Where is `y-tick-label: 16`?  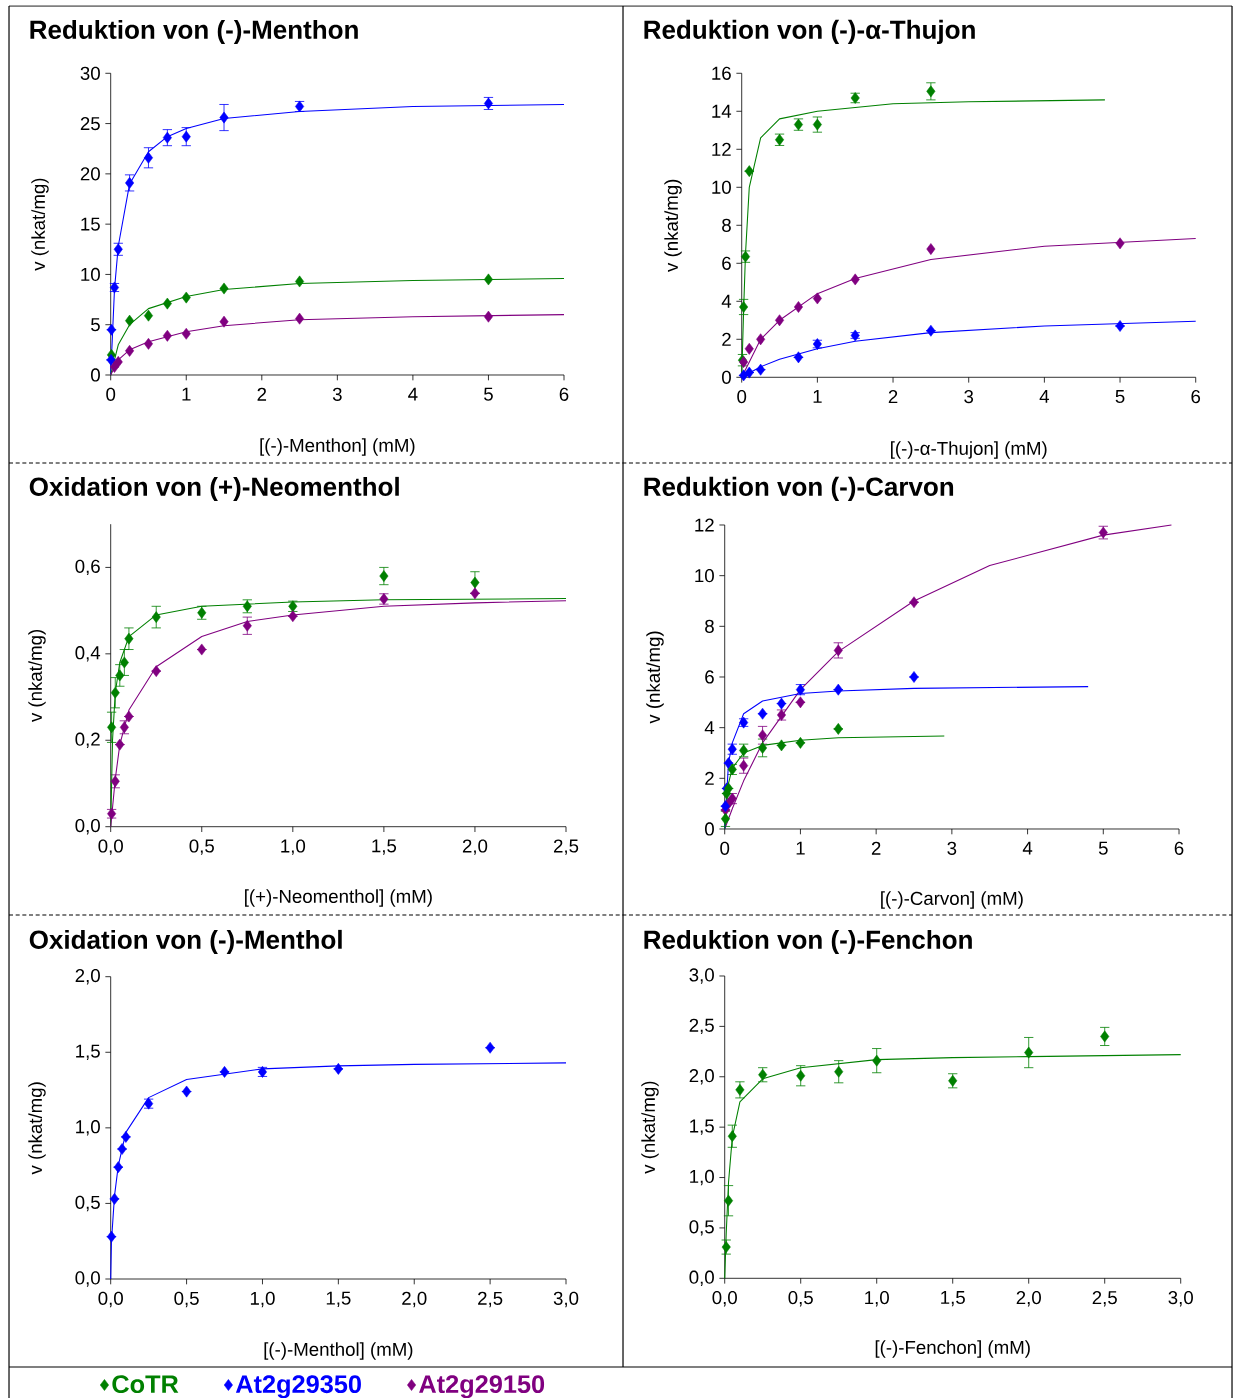 y-tick-label: 16 is located at coordinates (721, 73).